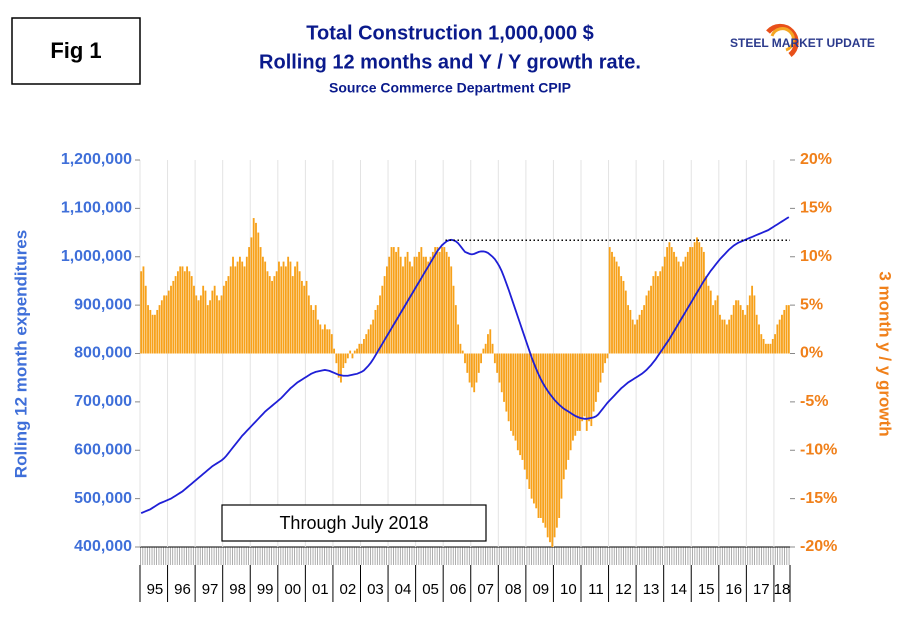 The width and height of the screenshot is (910, 620). Describe the element at coordinates (816, 208) in the screenshot. I see `y2-tick-label: 15%` at that location.